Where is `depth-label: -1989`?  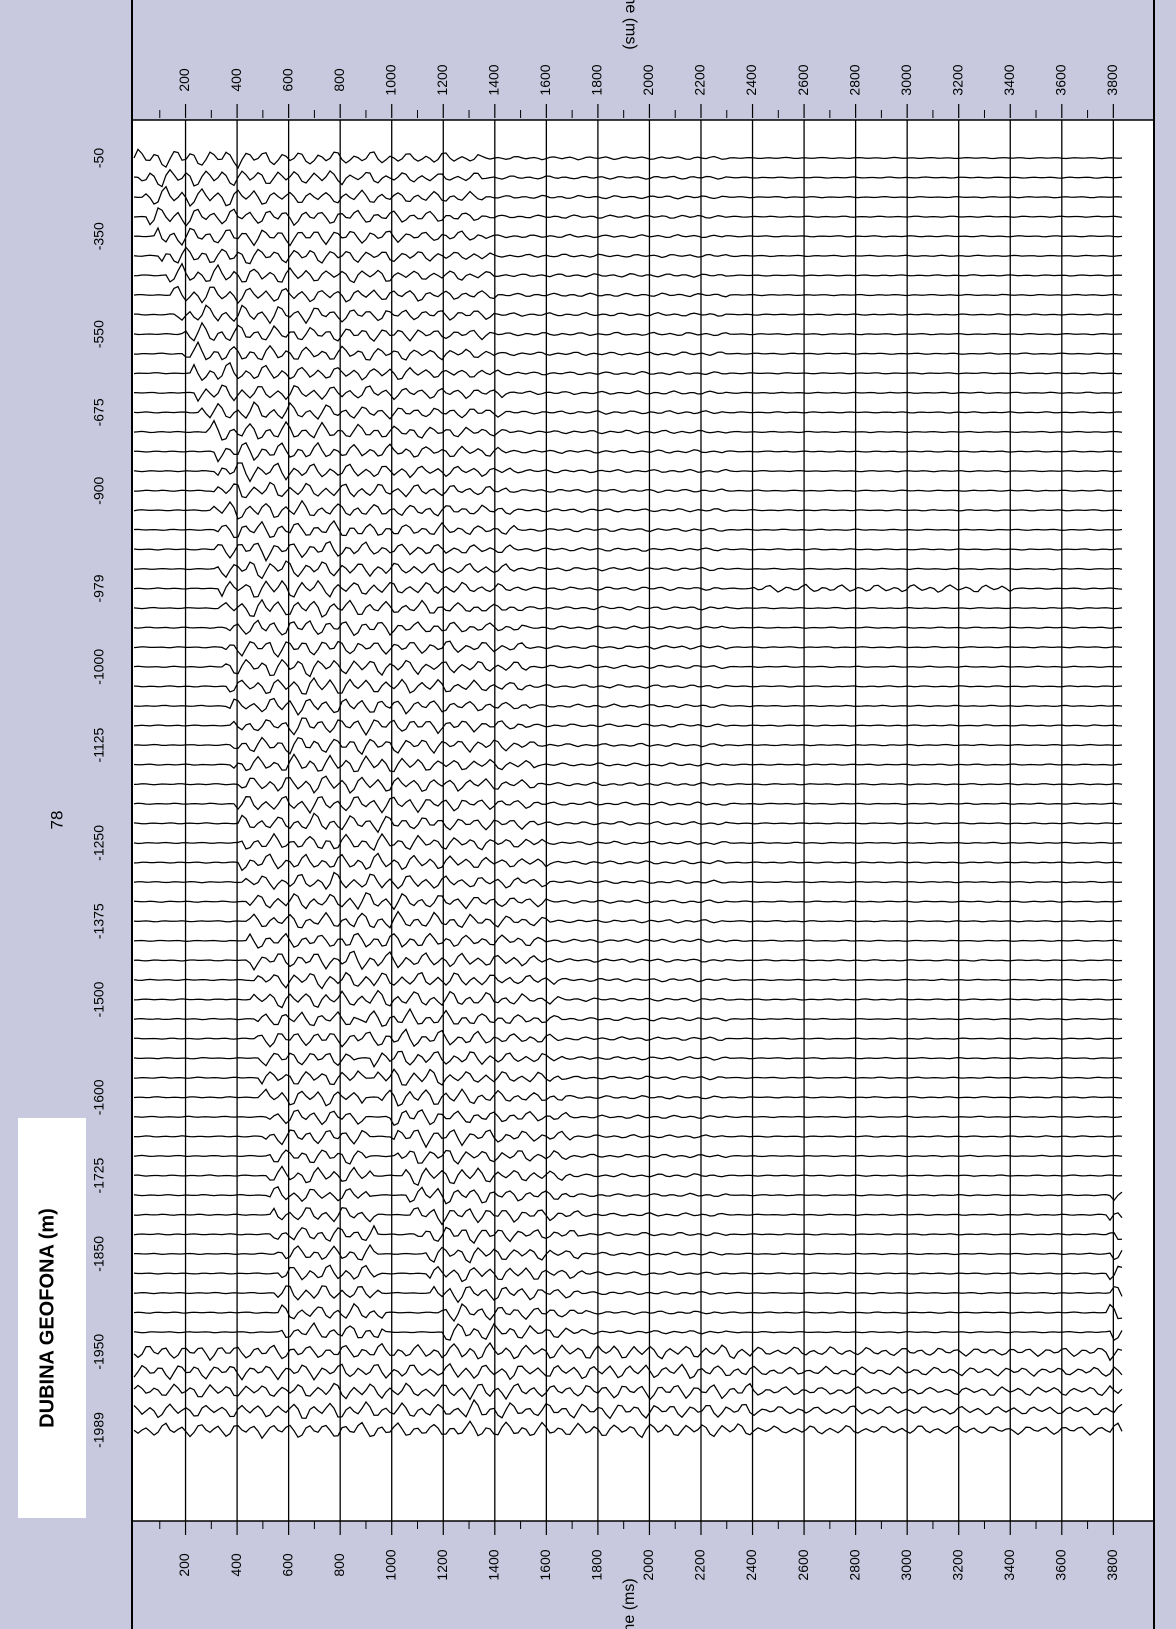 depth-label: -1989 is located at coordinates (99, 1430).